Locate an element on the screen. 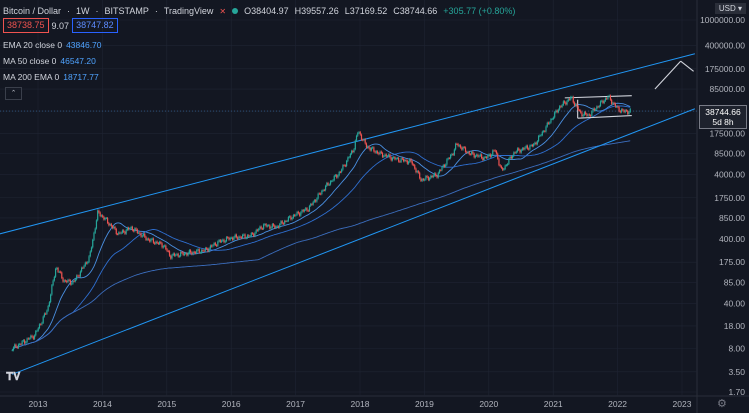 Image resolution: width=749 pixels, height=413 pixels. sell-button: 38738.75 is located at coordinates (26, 25).